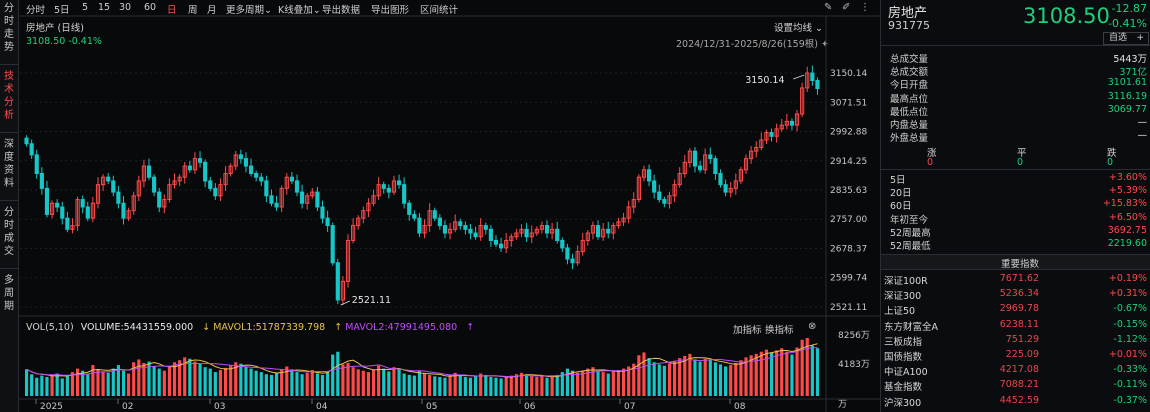  What do you see at coordinates (828, 7) in the screenshot?
I see `paint-brush-icon: ✎` at bounding box center [828, 7].